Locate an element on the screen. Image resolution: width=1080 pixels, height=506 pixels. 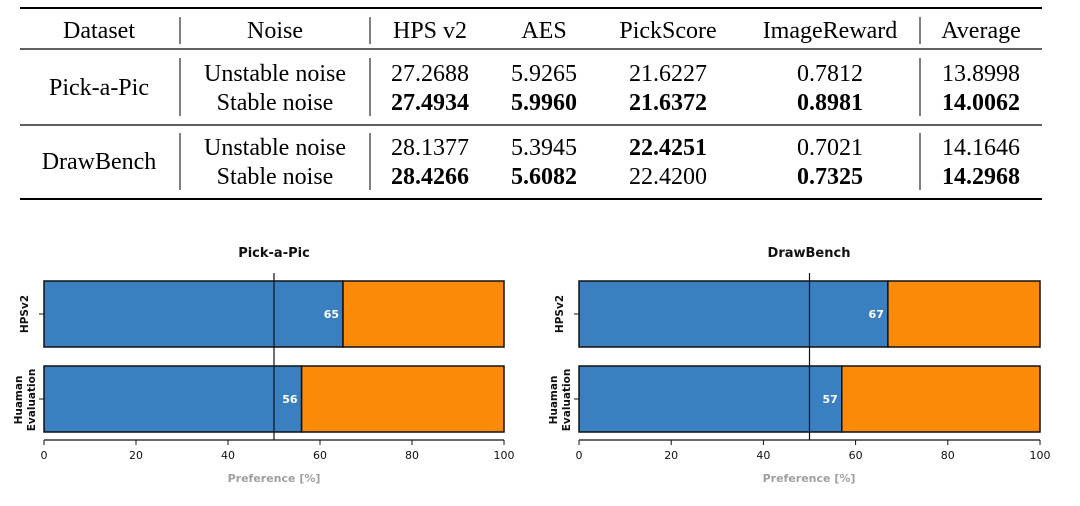
header-hps-v2: HPS v2 is located at coordinates (430, 31).